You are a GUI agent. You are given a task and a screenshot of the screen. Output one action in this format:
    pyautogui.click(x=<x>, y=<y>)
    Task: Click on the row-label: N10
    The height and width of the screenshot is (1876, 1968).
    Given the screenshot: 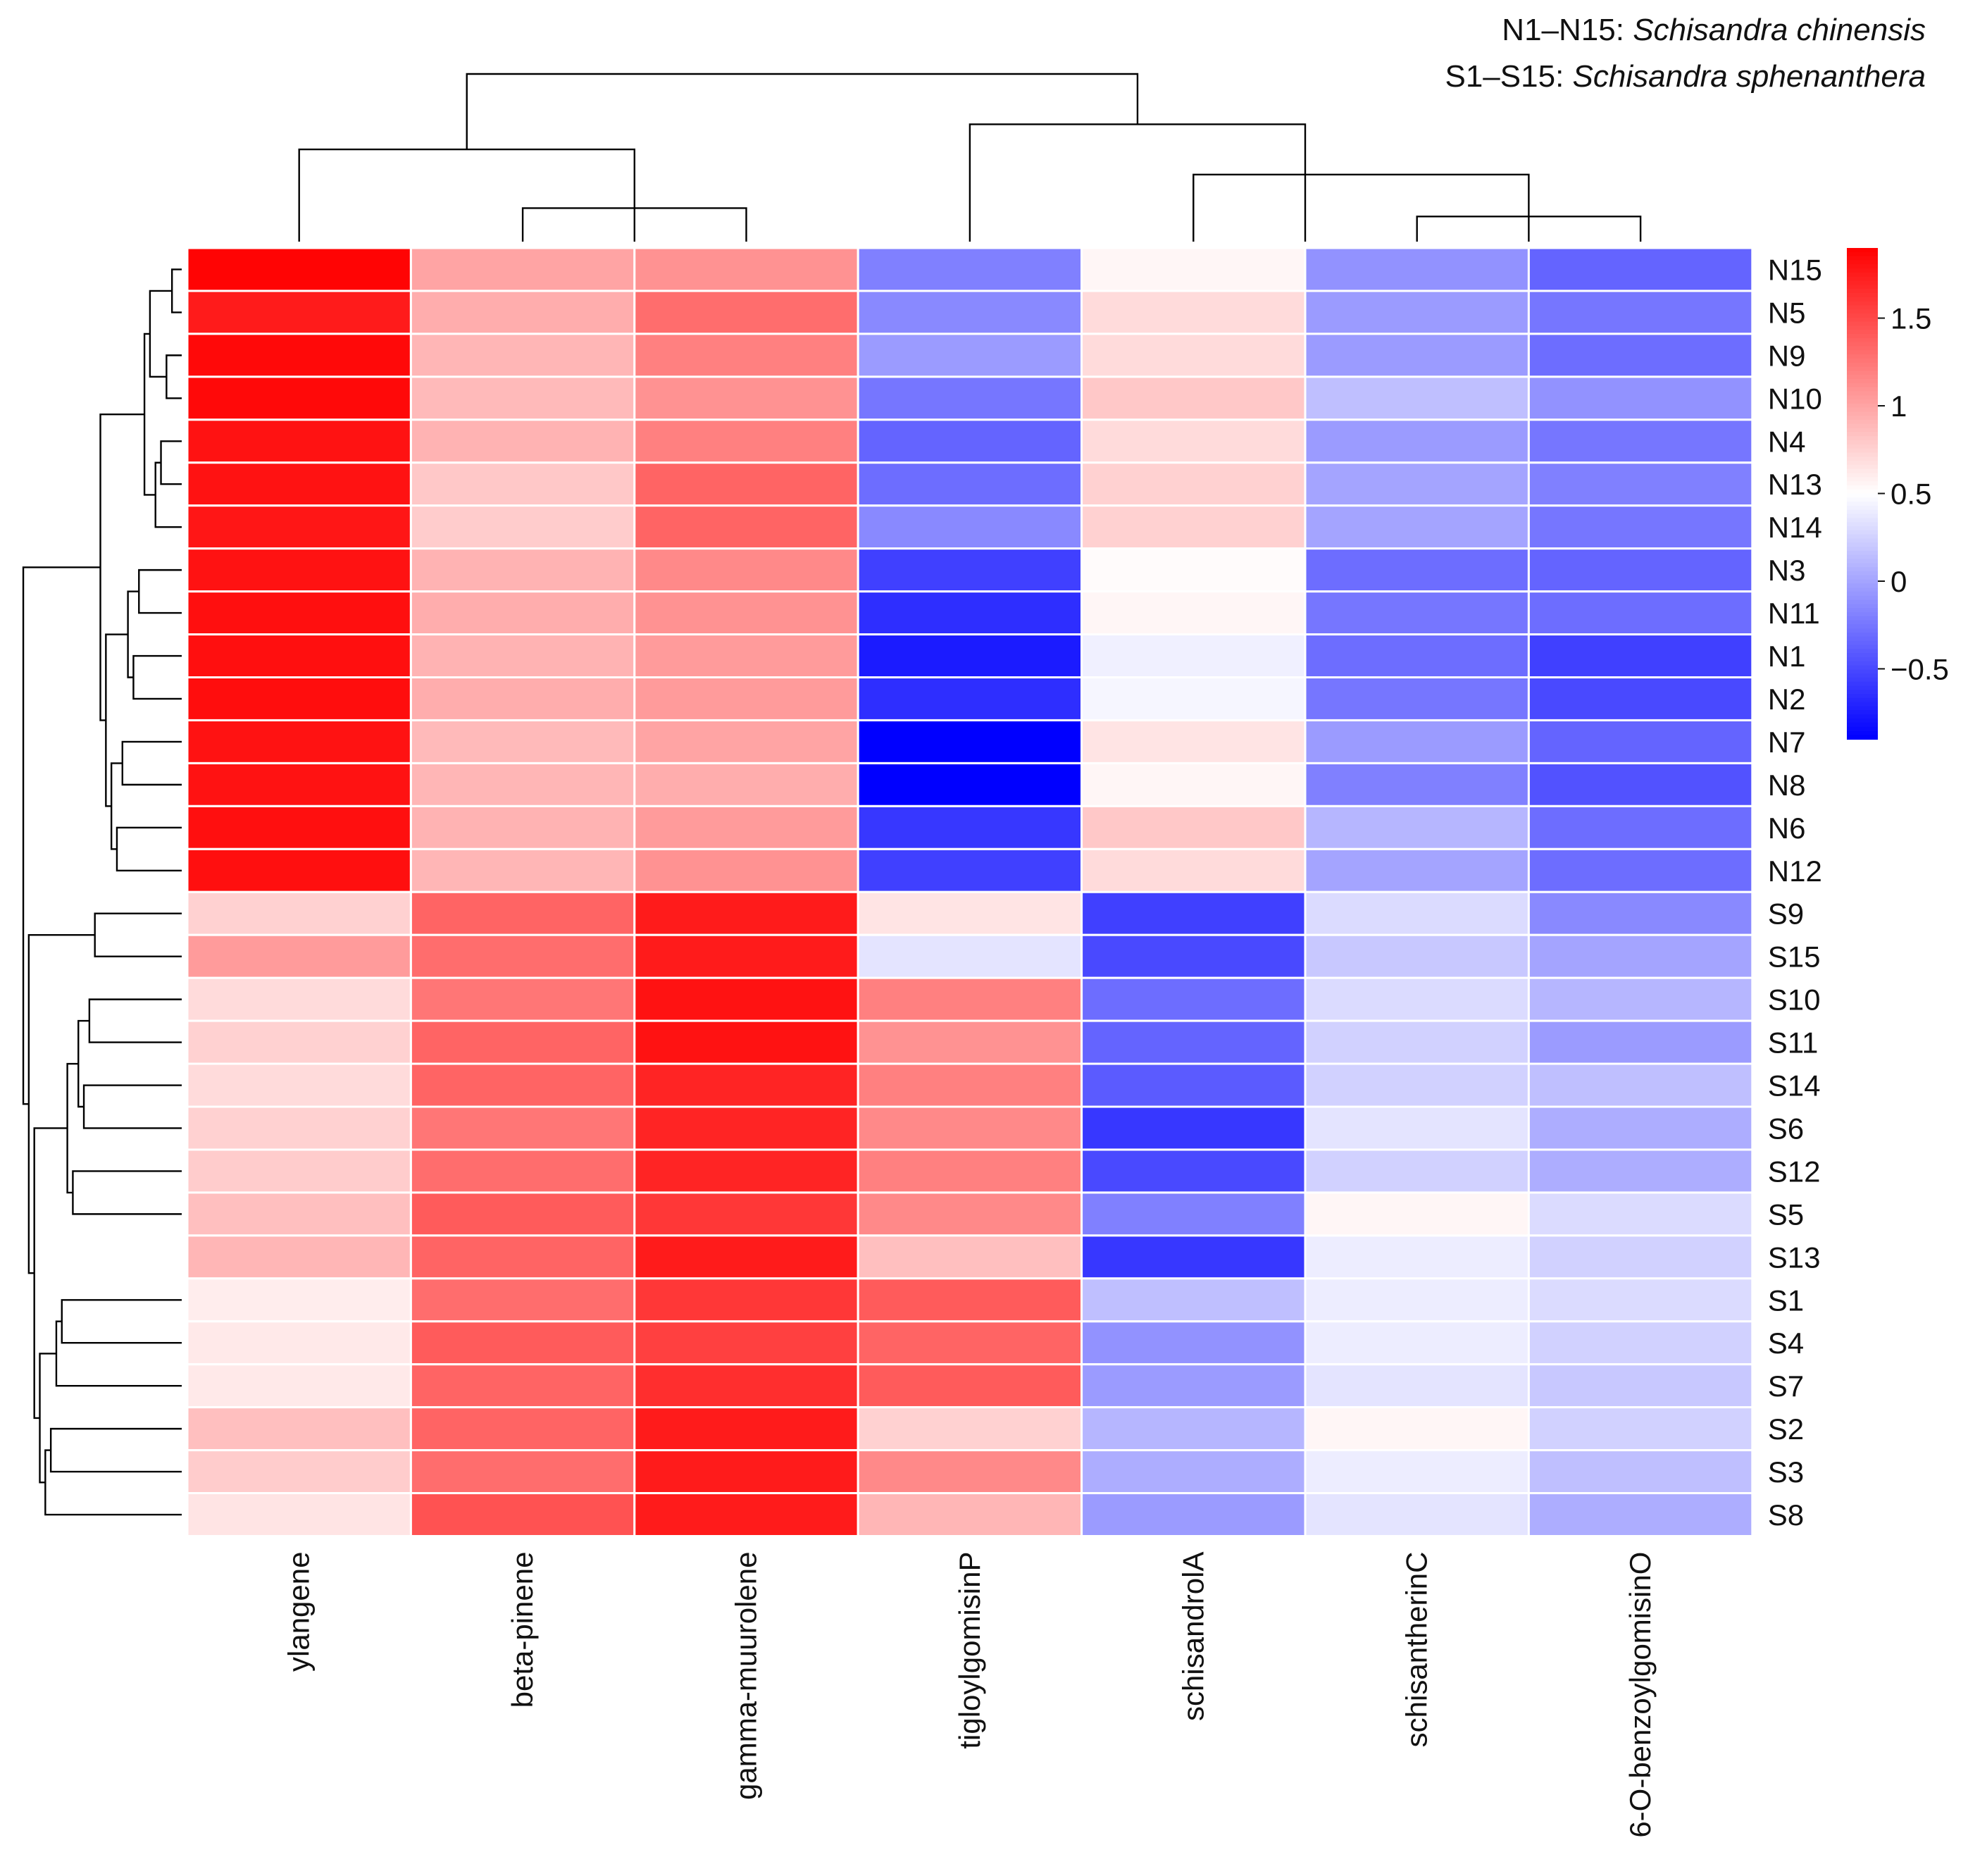 What is the action you would take?
    pyautogui.click(x=1795, y=398)
    